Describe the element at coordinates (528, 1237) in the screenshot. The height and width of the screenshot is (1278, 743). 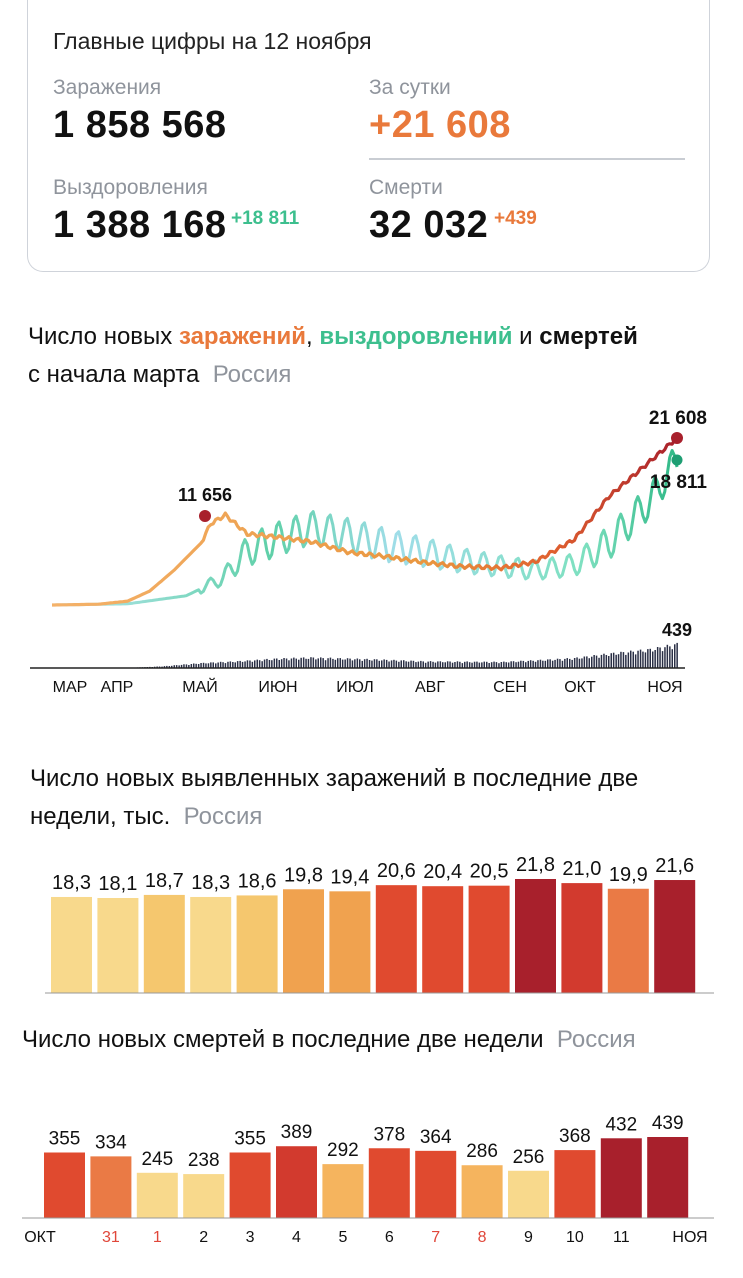
I see `day-tick-label: 9` at that location.